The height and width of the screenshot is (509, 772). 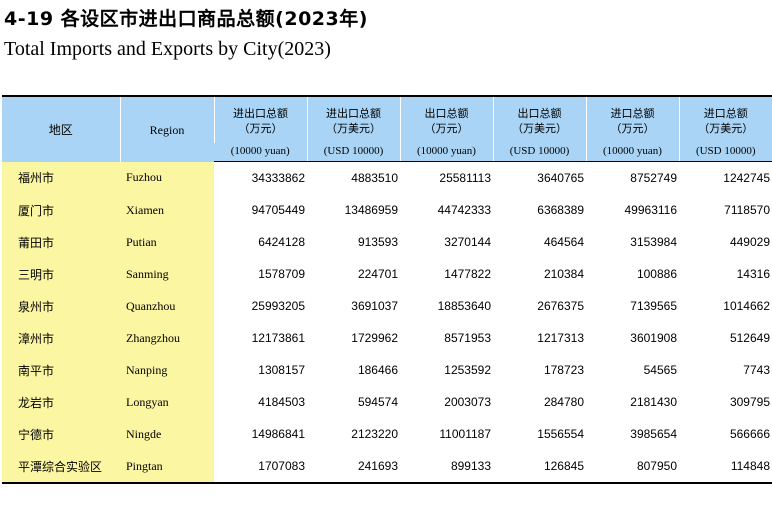 What do you see at coordinates (260, 152) in the screenshot?
I see `header-col-1-unit: (10000 yuan)` at bounding box center [260, 152].